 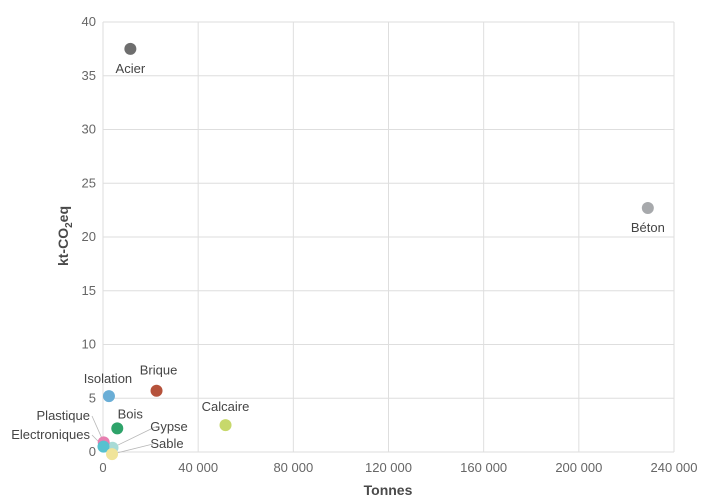 I want to click on x-tick-label: 200 000, so click(x=578, y=467).